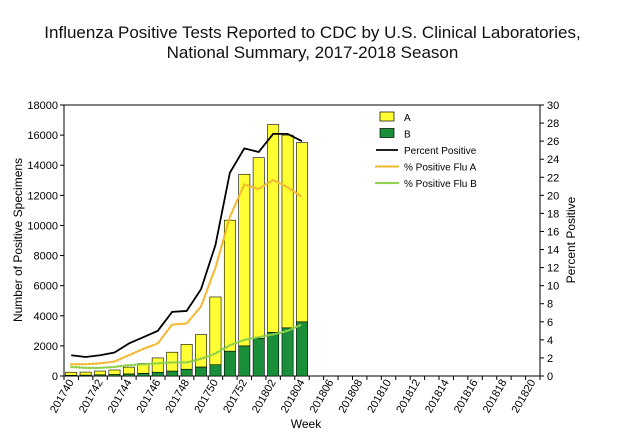 This screenshot has height=437, width=625. Describe the element at coordinates (407, 118) in the screenshot. I see `legend-label: A` at that location.